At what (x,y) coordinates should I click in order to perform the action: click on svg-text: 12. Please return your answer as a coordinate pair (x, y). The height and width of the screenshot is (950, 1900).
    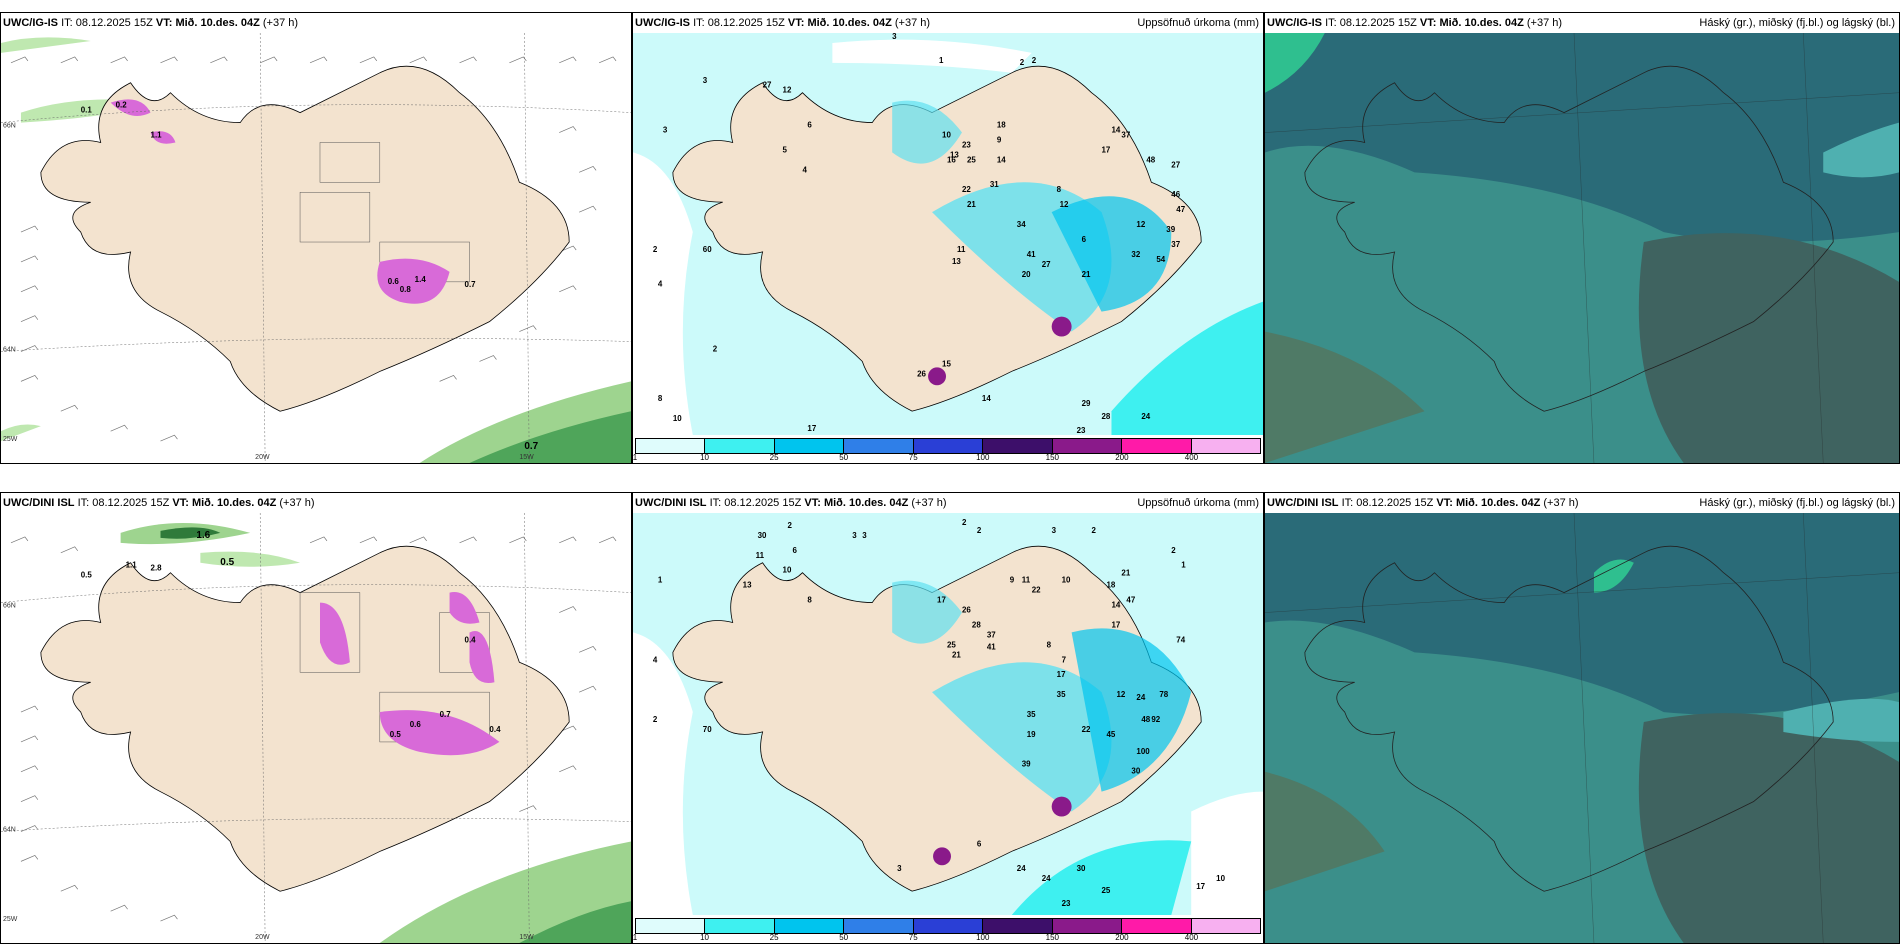
    Looking at the image, I should click on (1120, 694).